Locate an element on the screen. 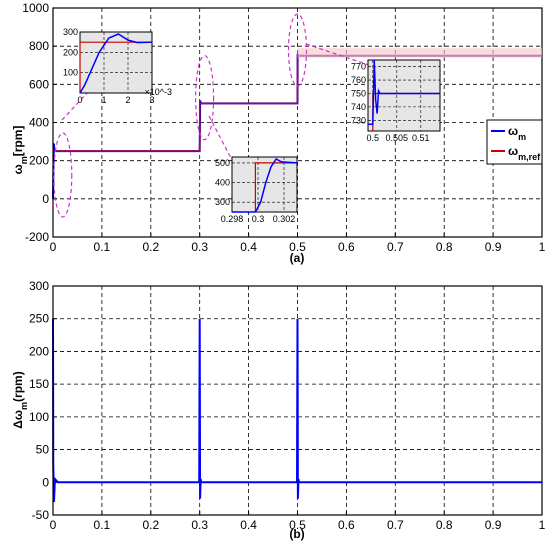 The image size is (550, 543). inset-x-tick-label: 1 is located at coordinates (103, 100).